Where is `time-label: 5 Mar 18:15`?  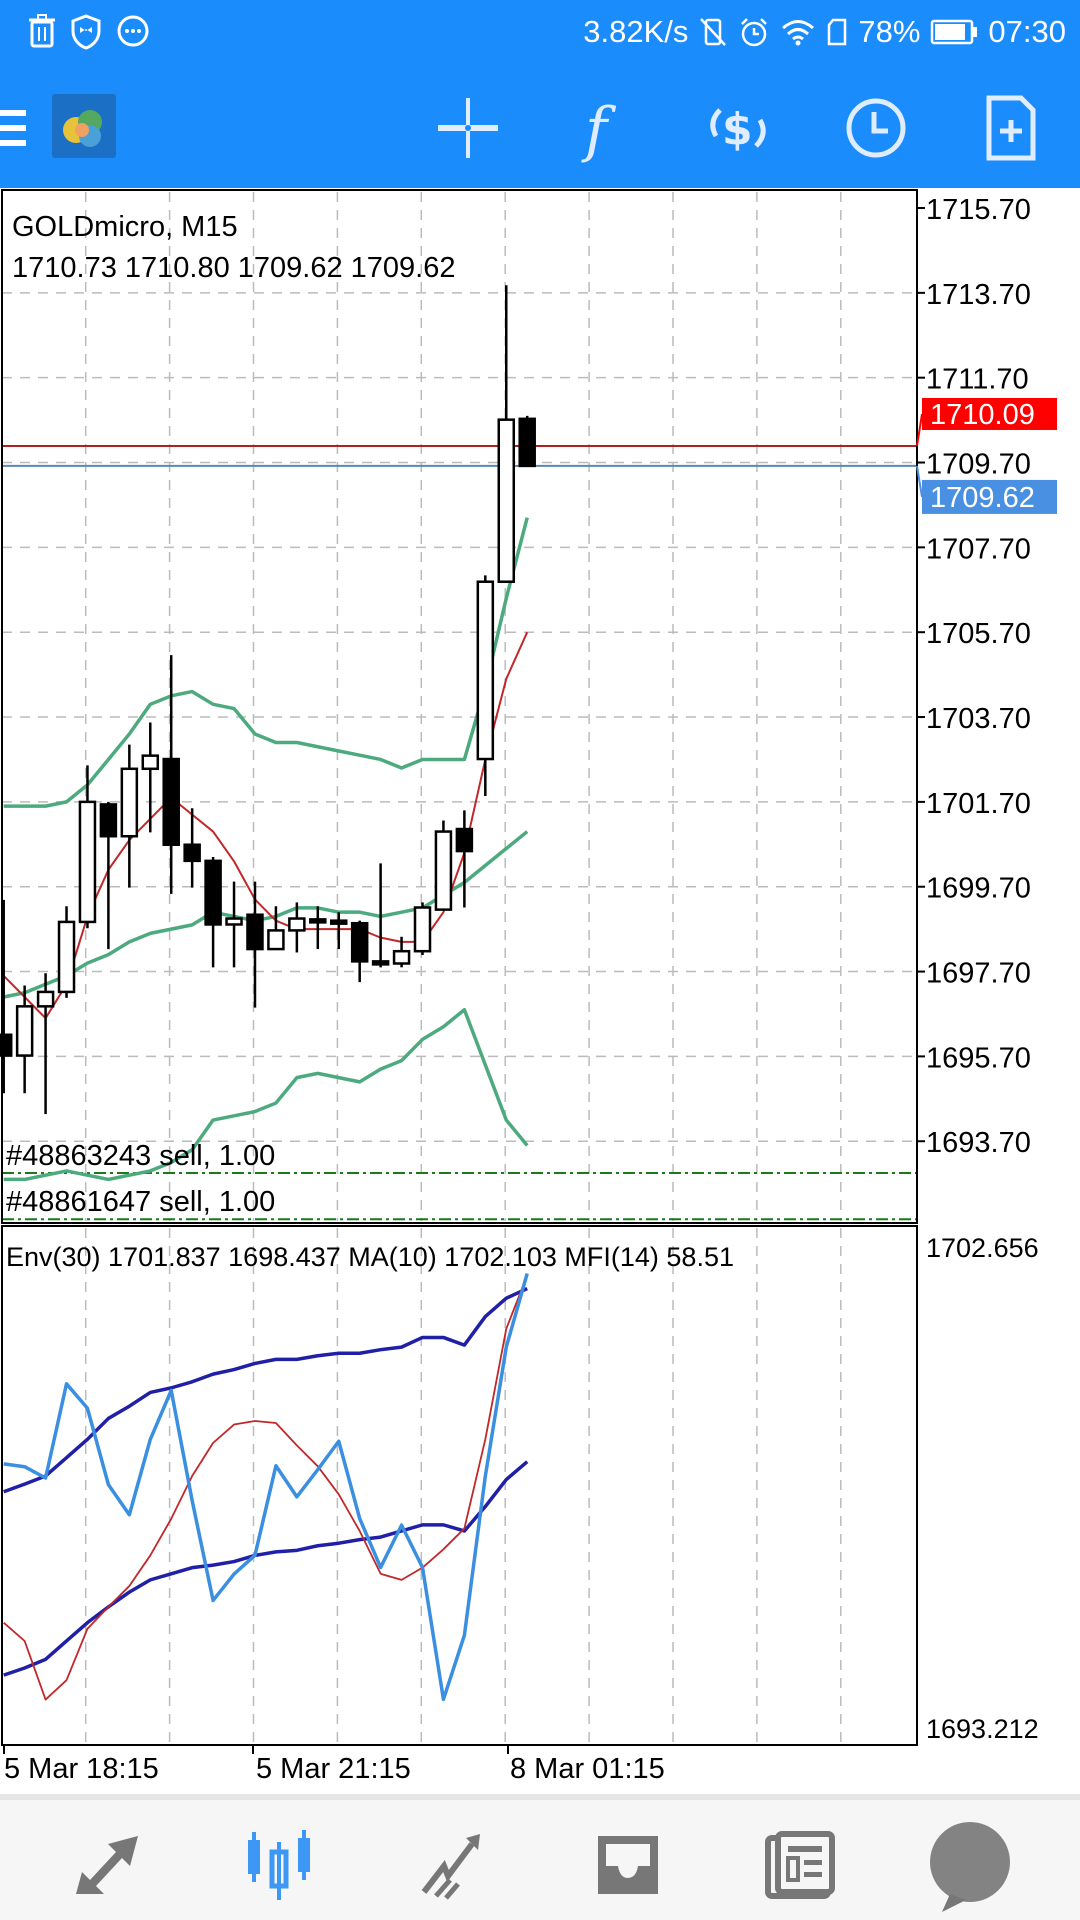 time-label: 5 Mar 18:15 is located at coordinates (81, 1769).